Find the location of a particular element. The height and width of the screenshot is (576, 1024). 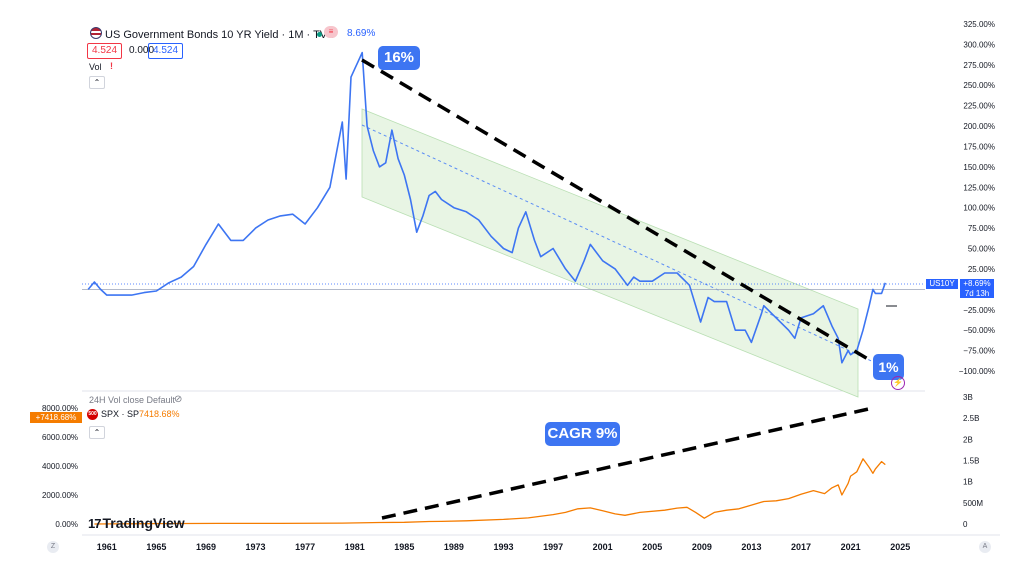

collapse-legend-button: ⌃ is located at coordinates (97, 82).